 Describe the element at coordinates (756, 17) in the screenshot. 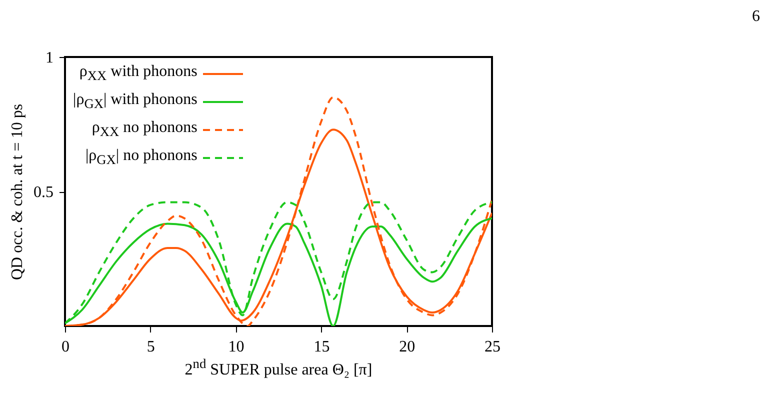

I see `text: 6` at that location.